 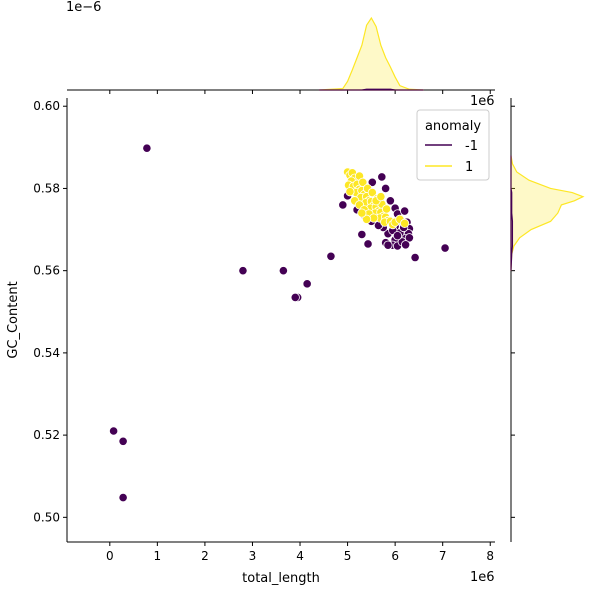 What do you see at coordinates (281, 578) in the screenshot?
I see `x-axis-label: total_length` at bounding box center [281, 578].